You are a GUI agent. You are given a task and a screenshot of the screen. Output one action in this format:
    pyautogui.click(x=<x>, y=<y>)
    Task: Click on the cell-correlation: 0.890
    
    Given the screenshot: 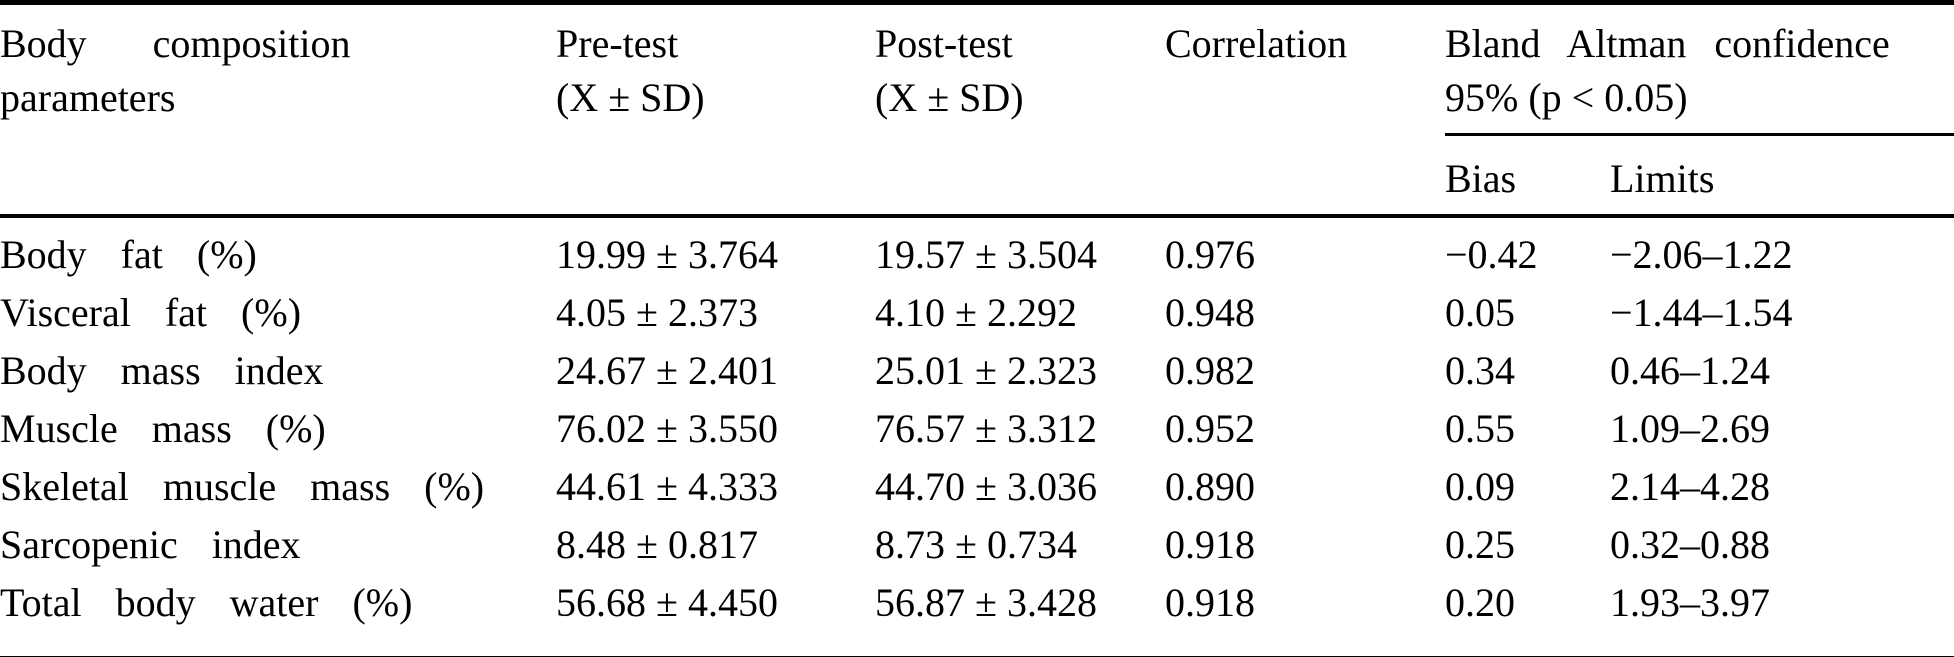 What is the action you would take?
    pyautogui.click(x=1210, y=486)
    